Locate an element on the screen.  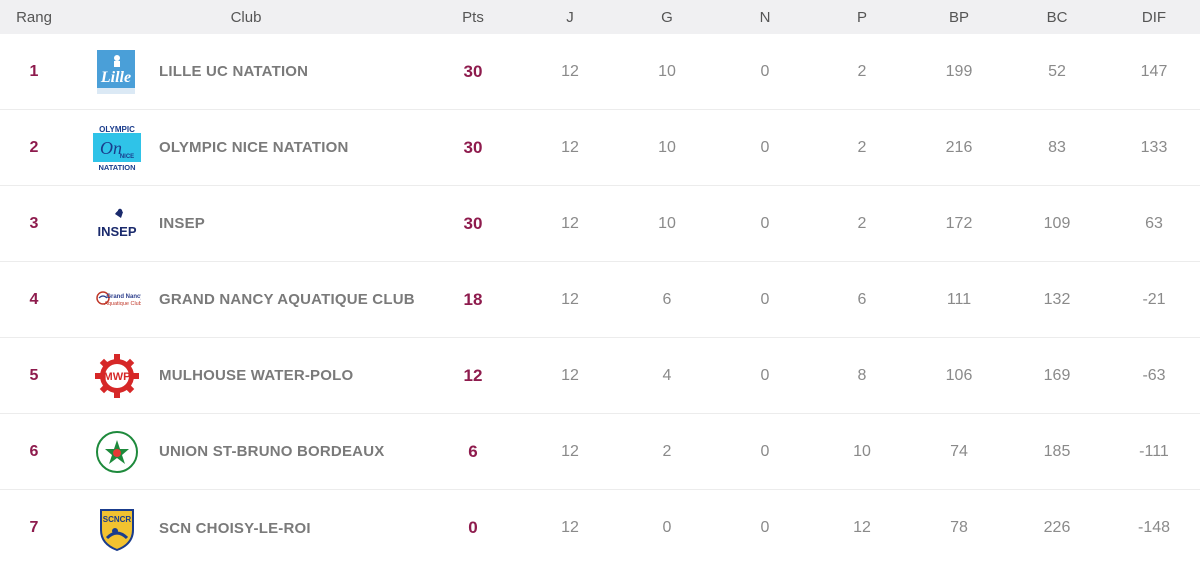
club-name: UNION ST-BRUNO BORDEAUX is located at coordinates (272, 451).